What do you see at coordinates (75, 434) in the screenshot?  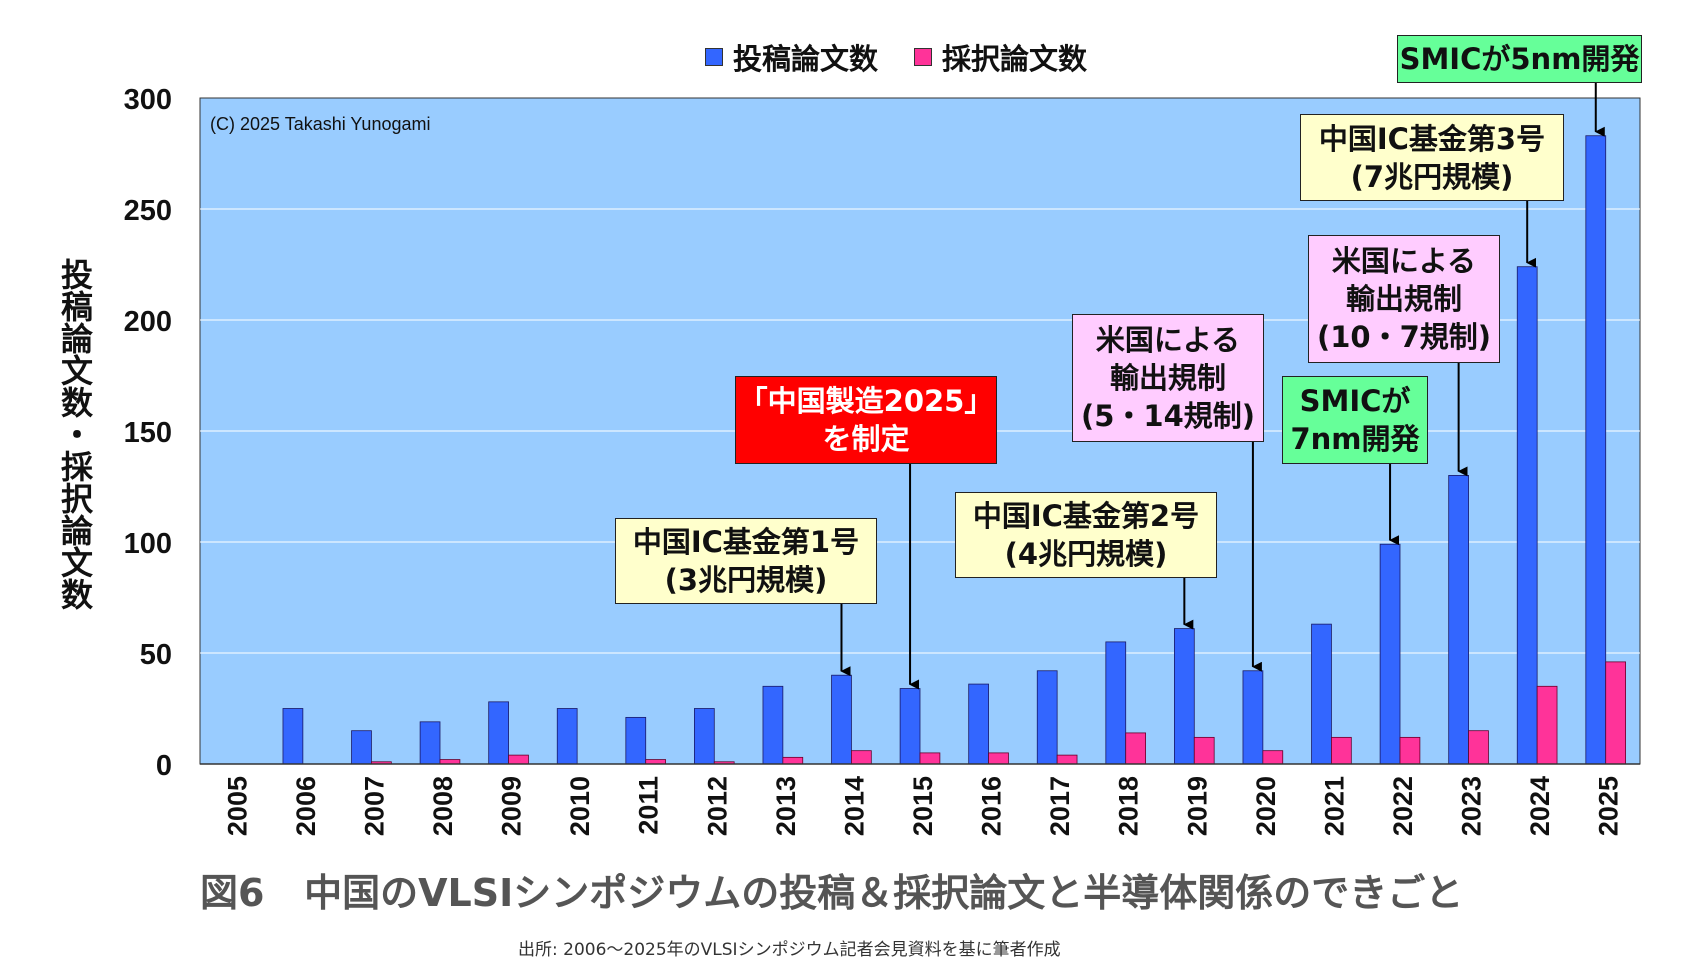 I see `y-axis-label: 投稿論文数・採択論文数` at bounding box center [75, 434].